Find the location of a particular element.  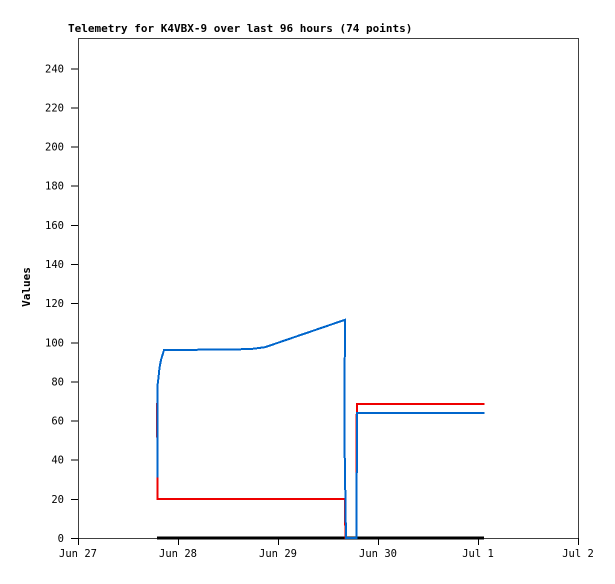

y-axis-tick-label: 240 is located at coordinates (54, 69).